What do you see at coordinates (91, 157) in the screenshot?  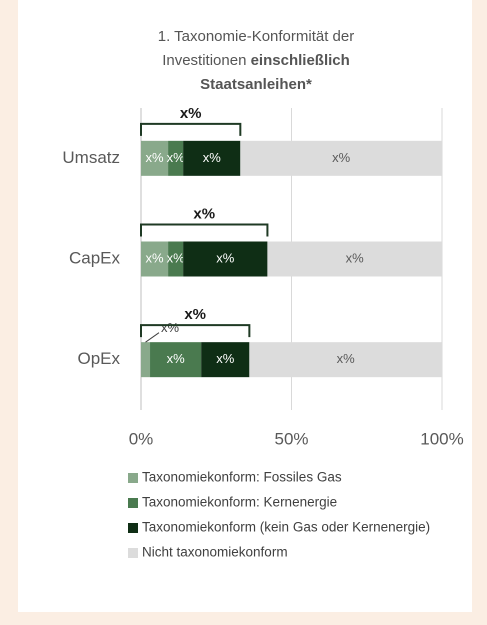 I see `y-tick-label: Umsatz` at bounding box center [91, 157].